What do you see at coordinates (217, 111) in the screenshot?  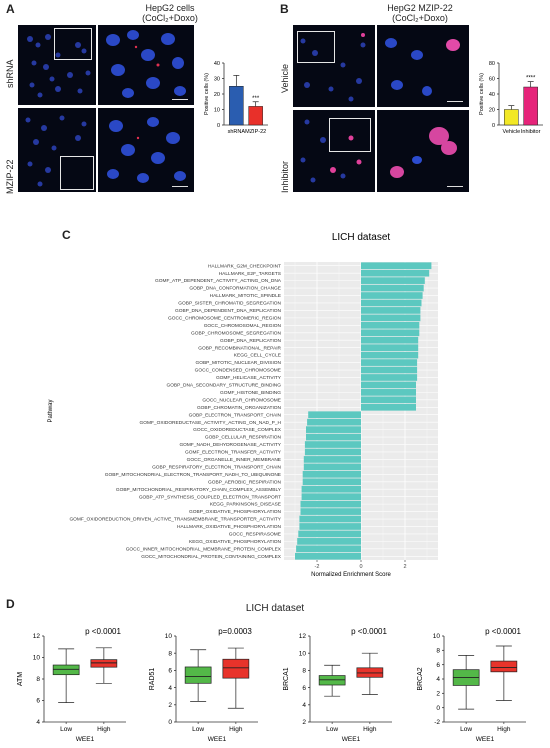 I see `panel-a-ytick-label: 10` at bounding box center [217, 111].